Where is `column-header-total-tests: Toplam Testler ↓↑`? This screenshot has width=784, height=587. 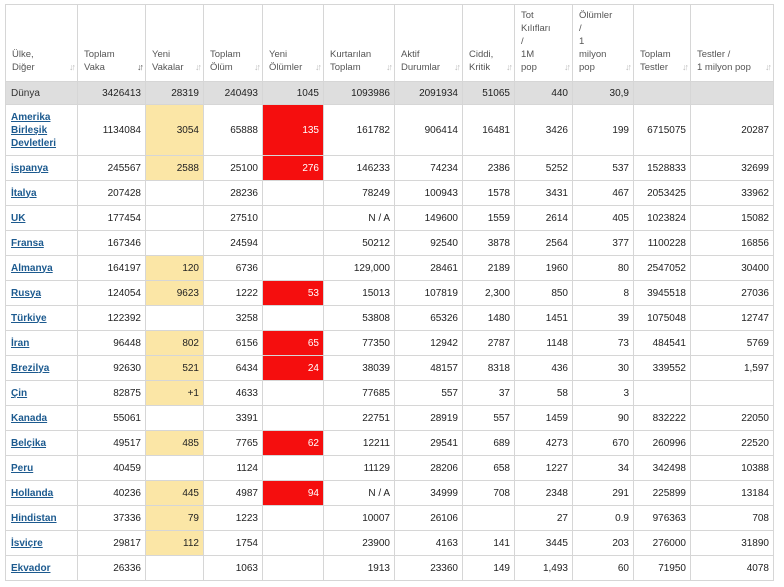
column-header-total-tests: Toplam Testler ↓↑ is located at coordinates (662, 43).